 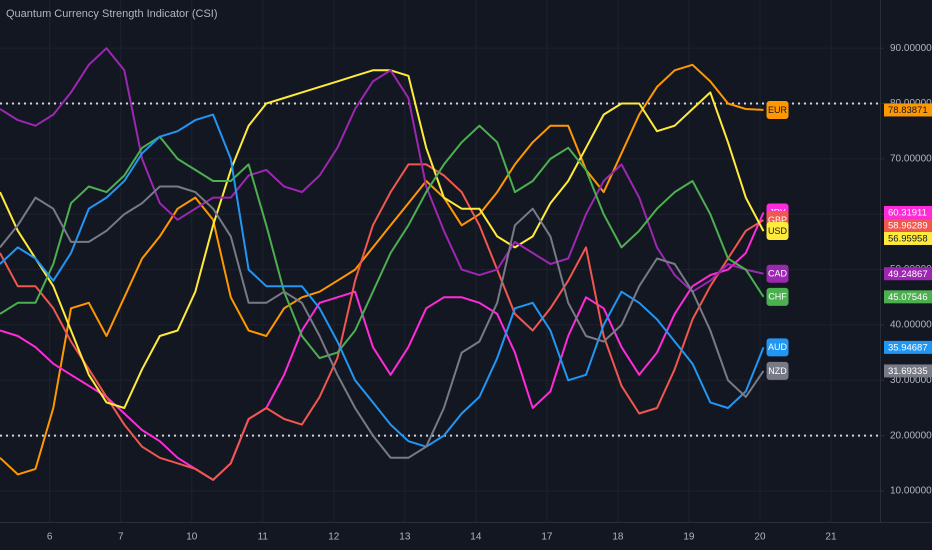 I want to click on price-label: 60.31911, so click(x=907, y=212).